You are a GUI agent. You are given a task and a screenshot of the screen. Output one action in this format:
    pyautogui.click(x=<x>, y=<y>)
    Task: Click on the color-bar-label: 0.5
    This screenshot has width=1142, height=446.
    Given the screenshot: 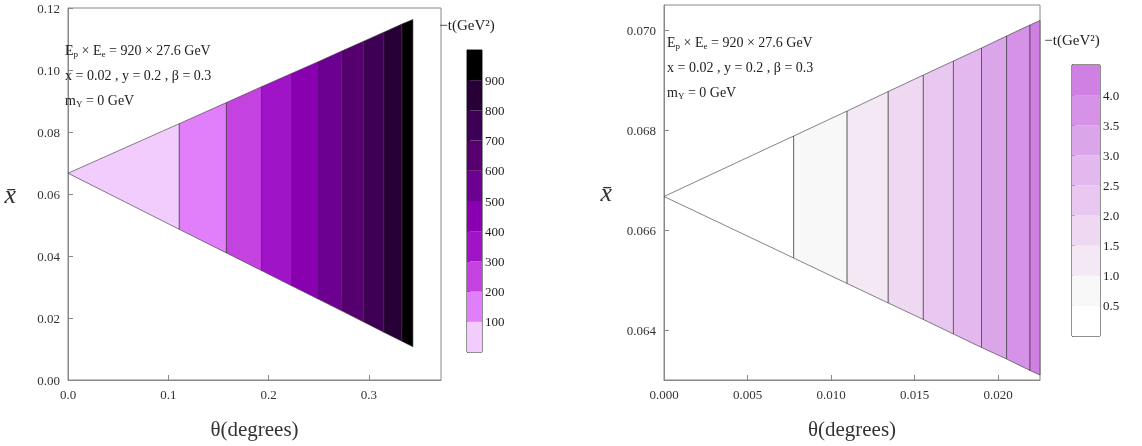 What is the action you would take?
    pyautogui.click(x=1111, y=306)
    